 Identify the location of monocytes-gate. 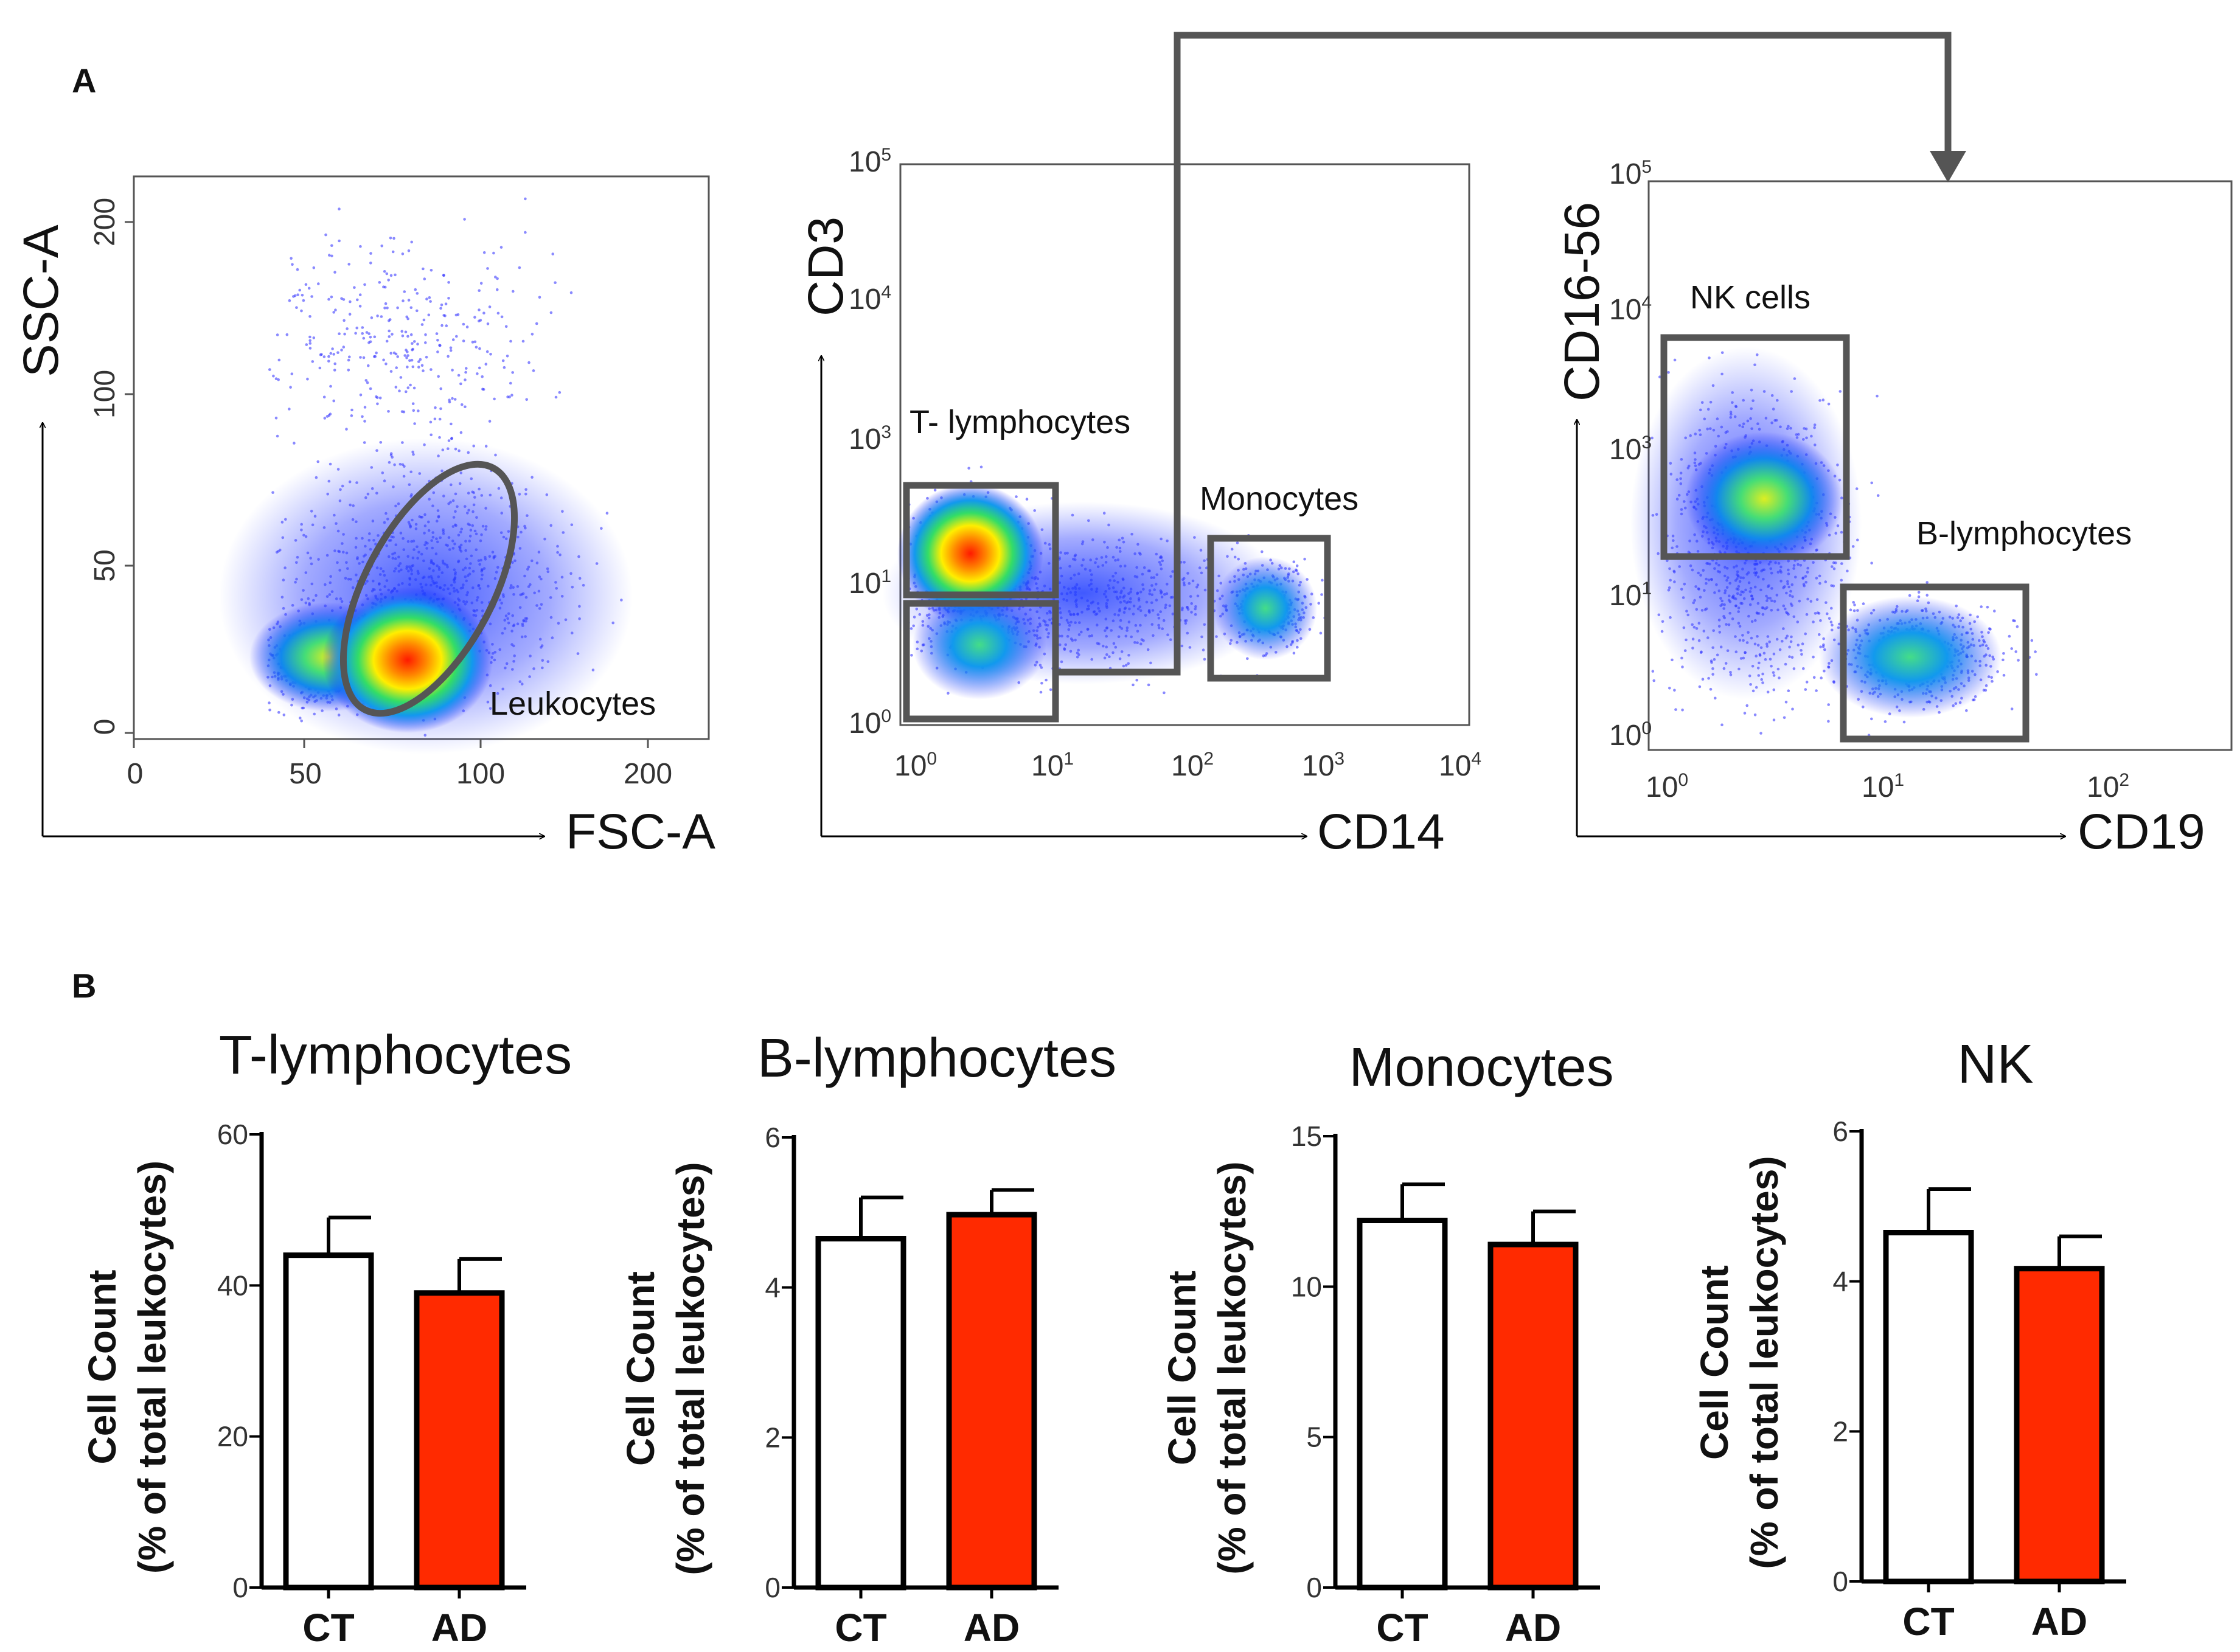
(1269, 608).